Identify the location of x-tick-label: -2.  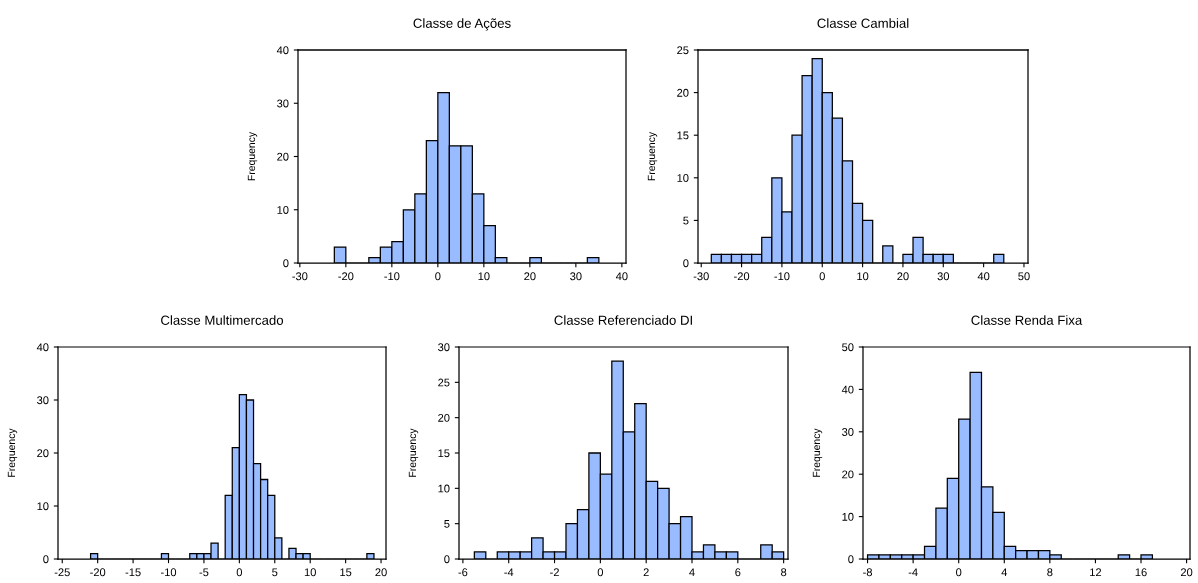
(554, 572).